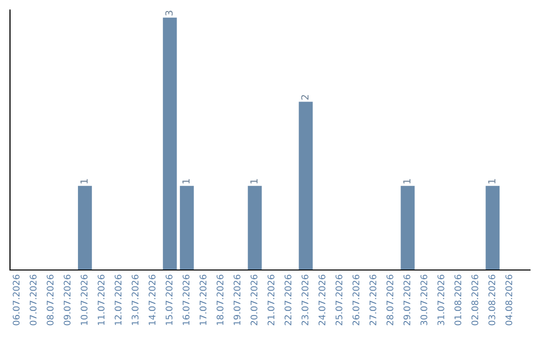 The width and height of the screenshot is (540, 340). I want to click on data-label: 2, so click(304, 97).